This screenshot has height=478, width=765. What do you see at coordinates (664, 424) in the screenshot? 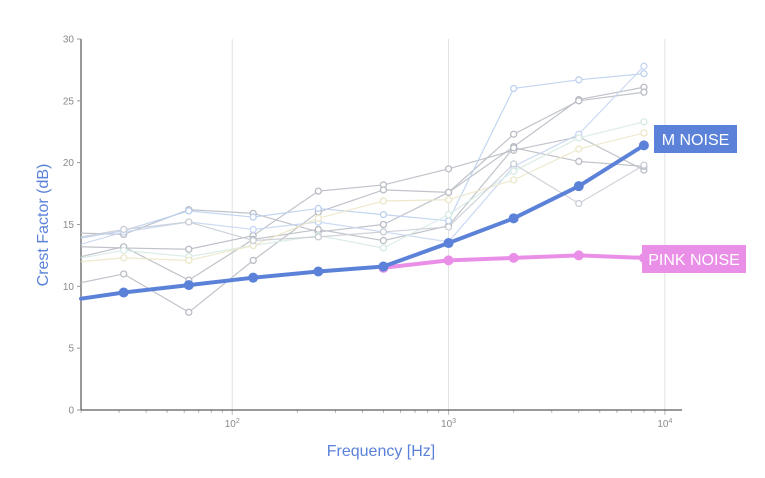
I see `x-tick-label: 10⁴` at bounding box center [664, 424].